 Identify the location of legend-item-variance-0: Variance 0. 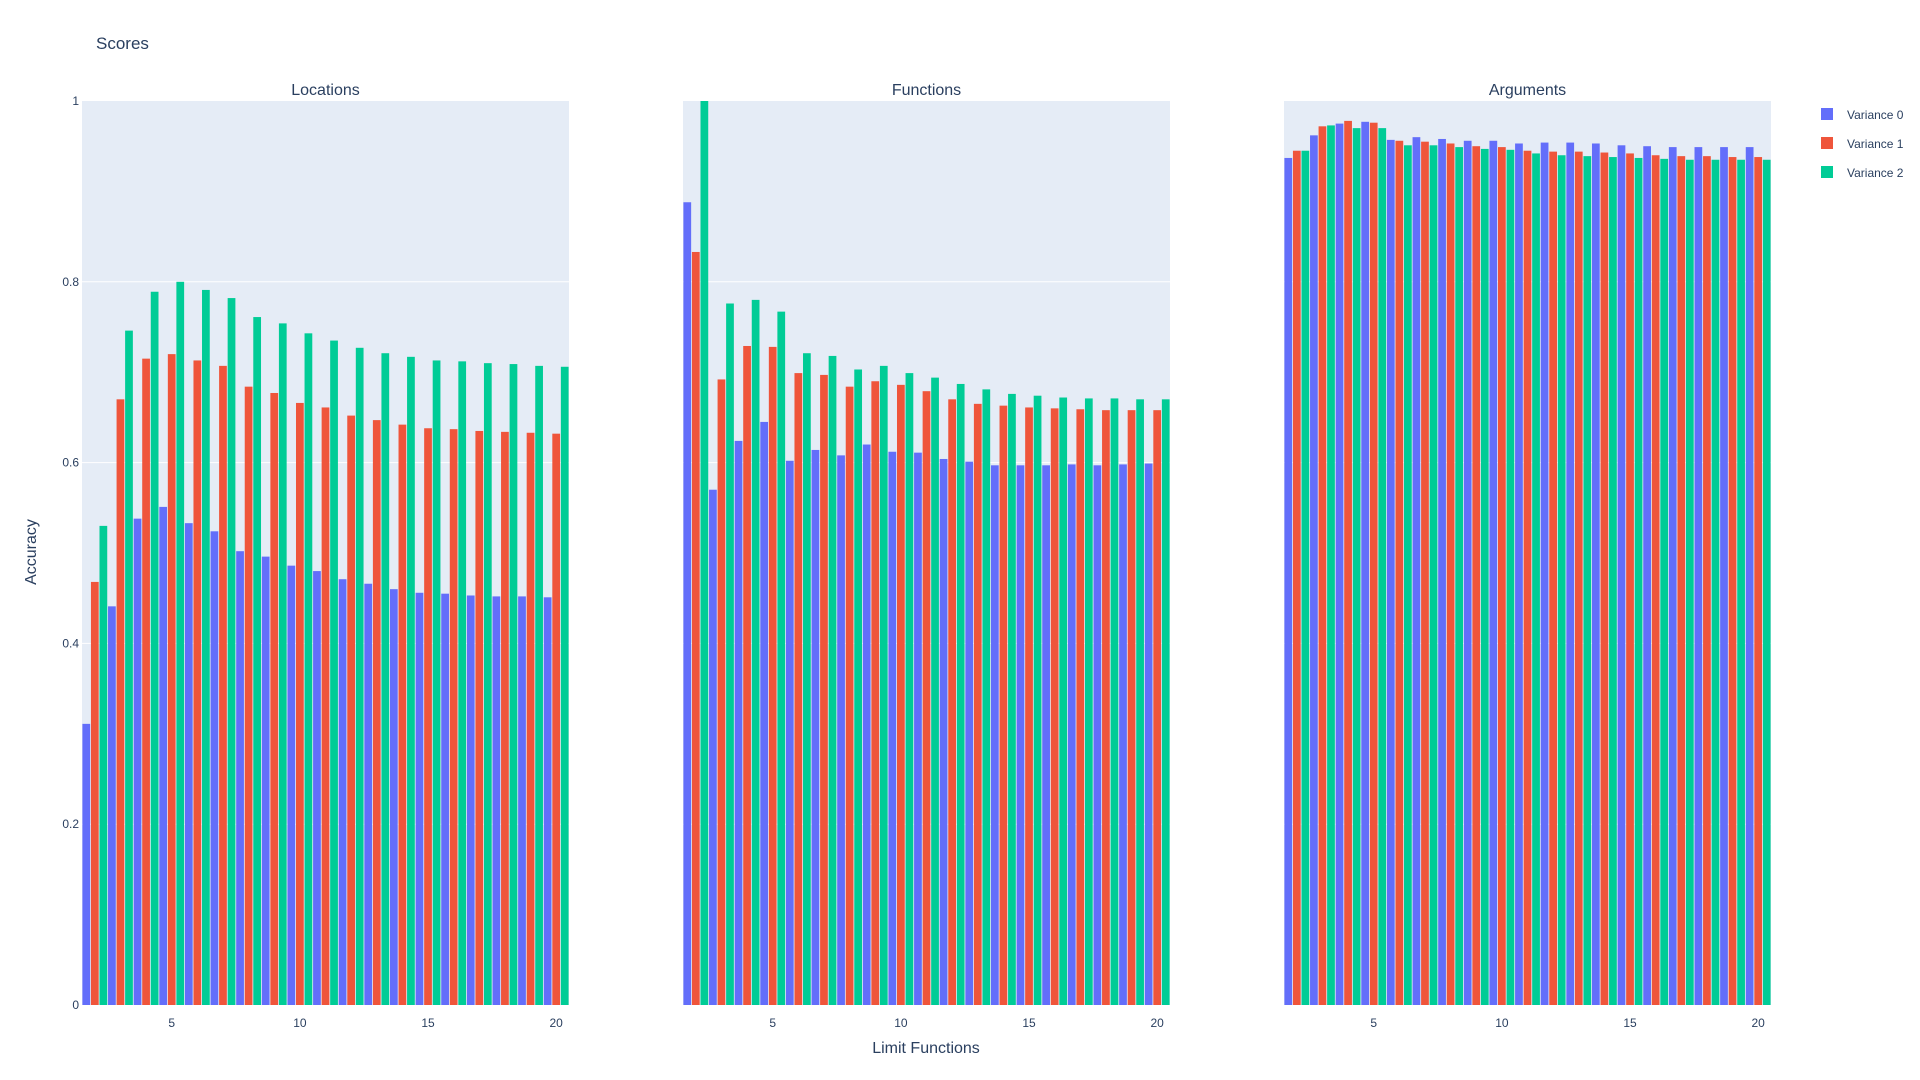
(1862, 115).